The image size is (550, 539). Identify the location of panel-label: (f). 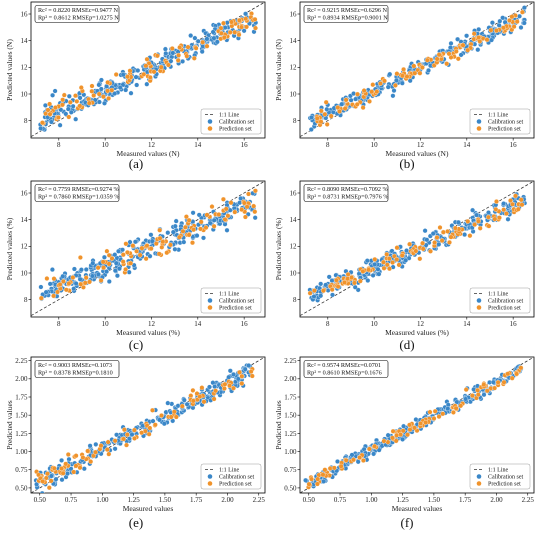
(407, 522).